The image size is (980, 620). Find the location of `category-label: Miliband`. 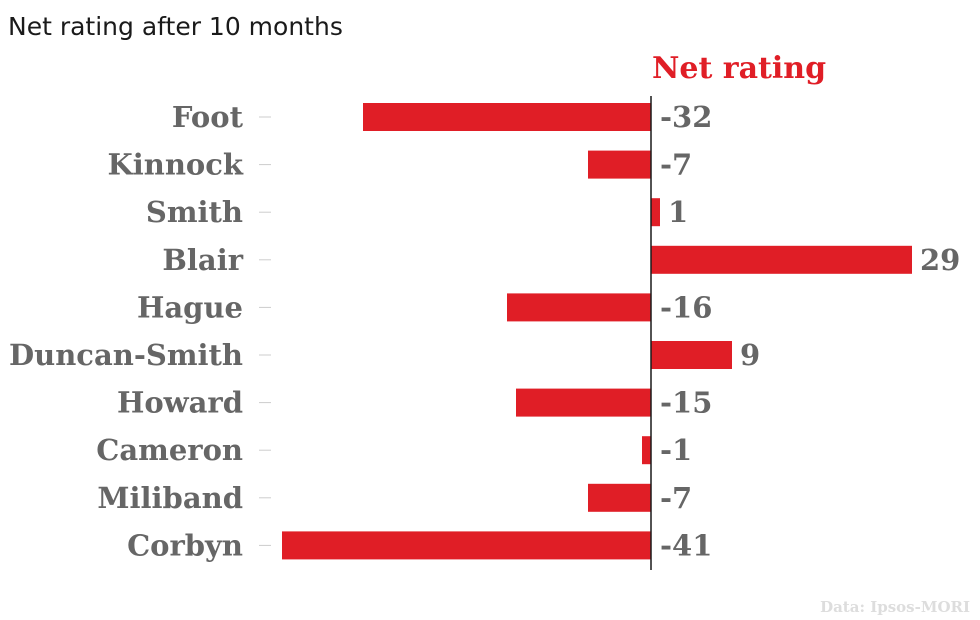

category-label: Miliband is located at coordinates (170, 498).